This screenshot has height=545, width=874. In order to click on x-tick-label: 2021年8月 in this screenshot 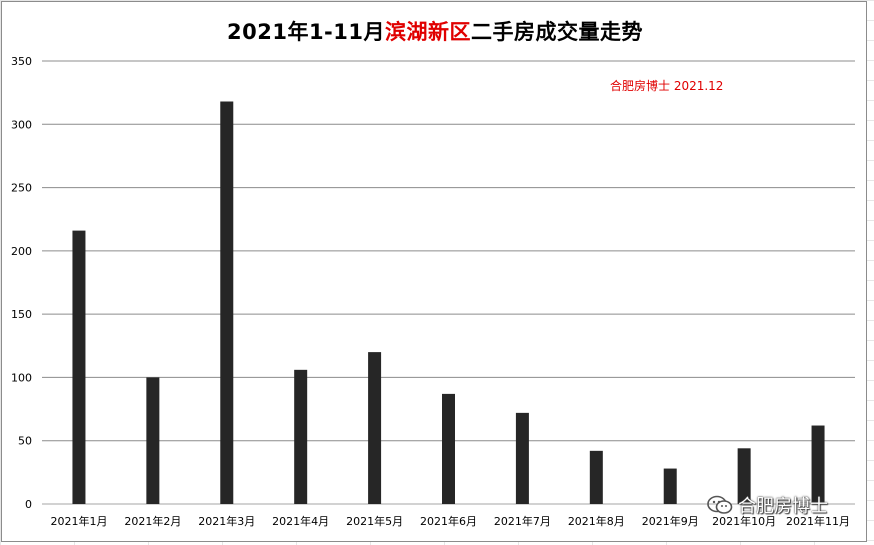, I will do `click(596, 521)`.